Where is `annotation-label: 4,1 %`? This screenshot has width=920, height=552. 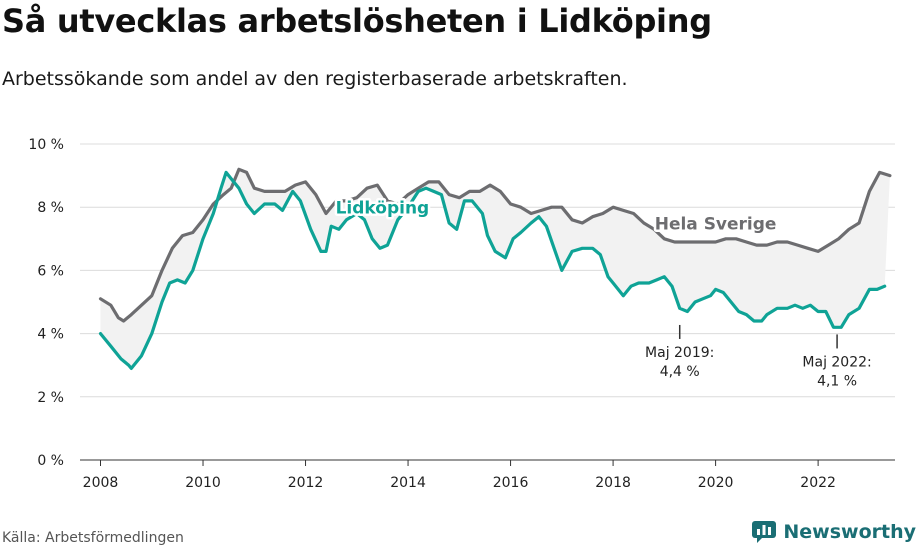 annotation-label: 4,1 % is located at coordinates (837, 381).